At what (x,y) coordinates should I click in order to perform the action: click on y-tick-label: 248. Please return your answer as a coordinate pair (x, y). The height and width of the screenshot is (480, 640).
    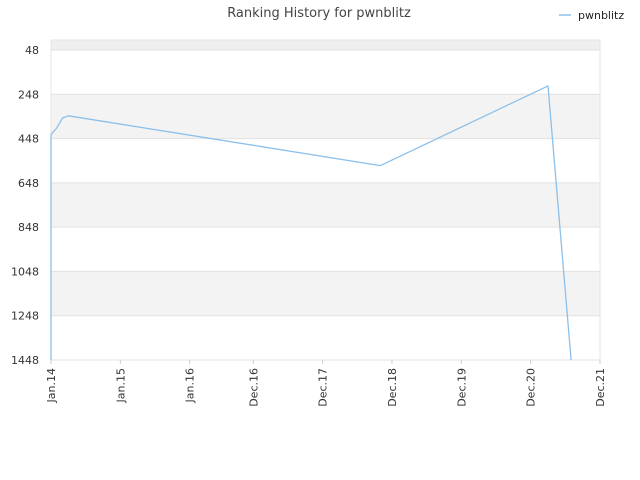
    Looking at the image, I should click on (28, 94).